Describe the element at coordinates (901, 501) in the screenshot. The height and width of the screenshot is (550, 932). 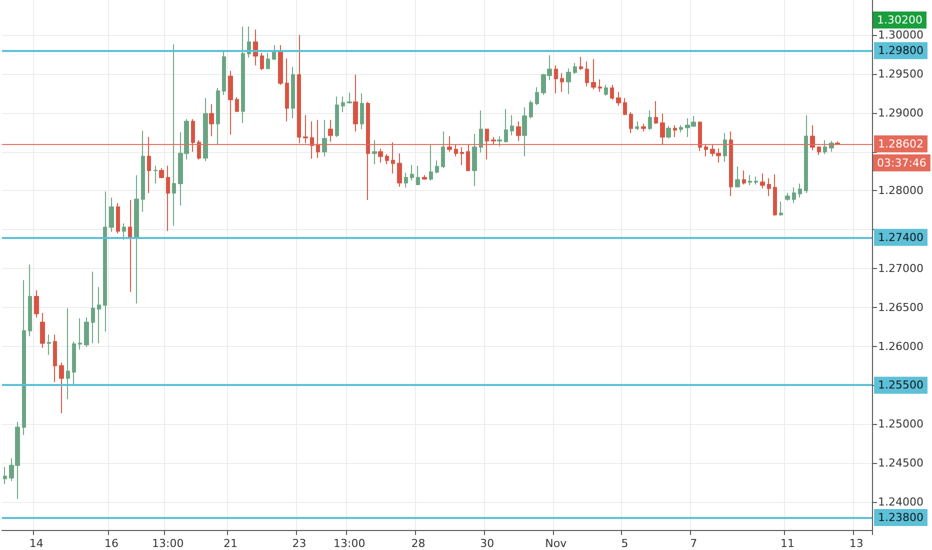
I see `y-tick-label: 1.24000` at that location.